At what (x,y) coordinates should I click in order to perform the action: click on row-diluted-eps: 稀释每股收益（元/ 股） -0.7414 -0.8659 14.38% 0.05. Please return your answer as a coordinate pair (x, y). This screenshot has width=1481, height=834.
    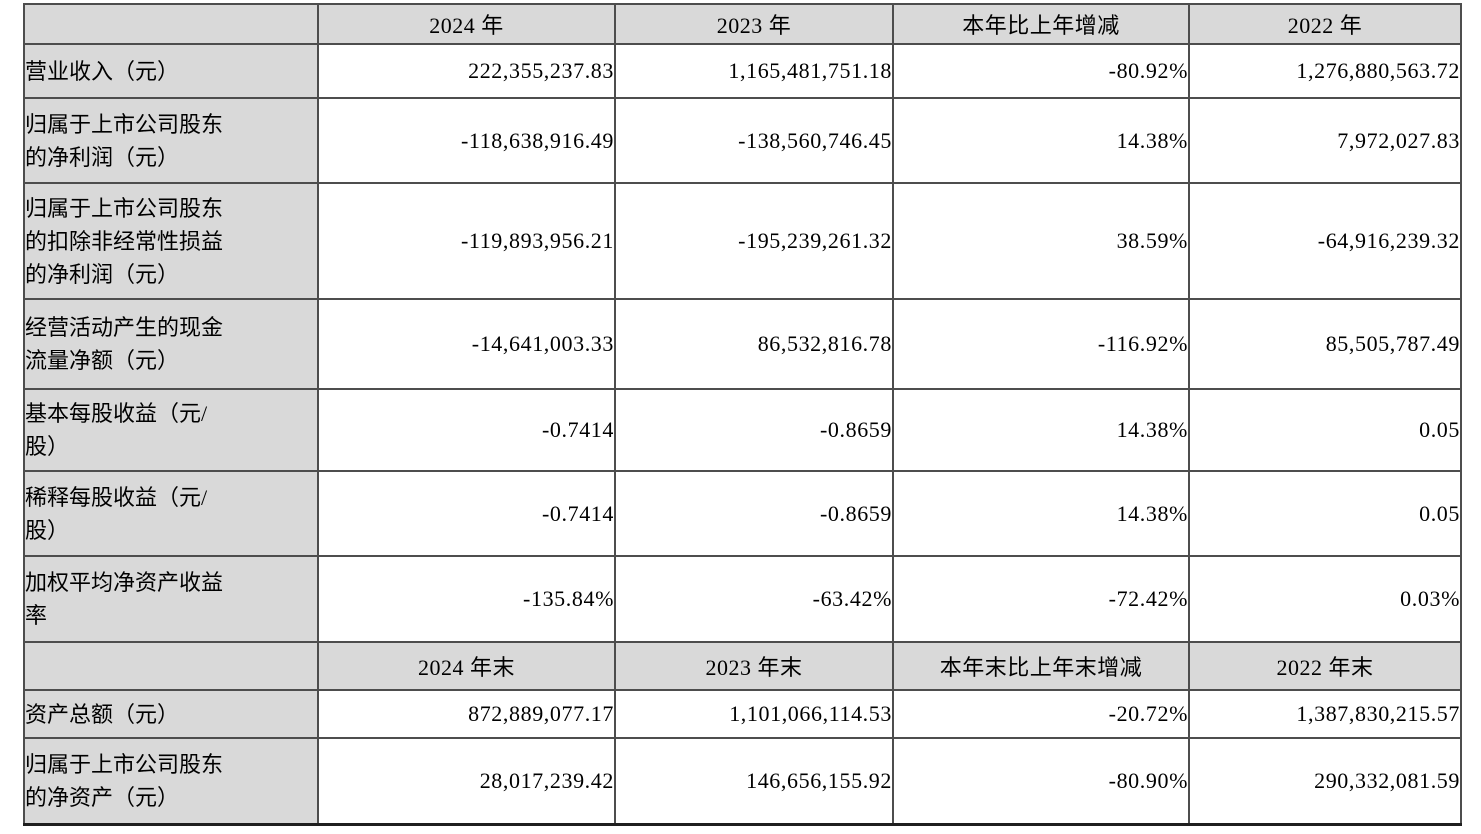
    Looking at the image, I should click on (742, 513).